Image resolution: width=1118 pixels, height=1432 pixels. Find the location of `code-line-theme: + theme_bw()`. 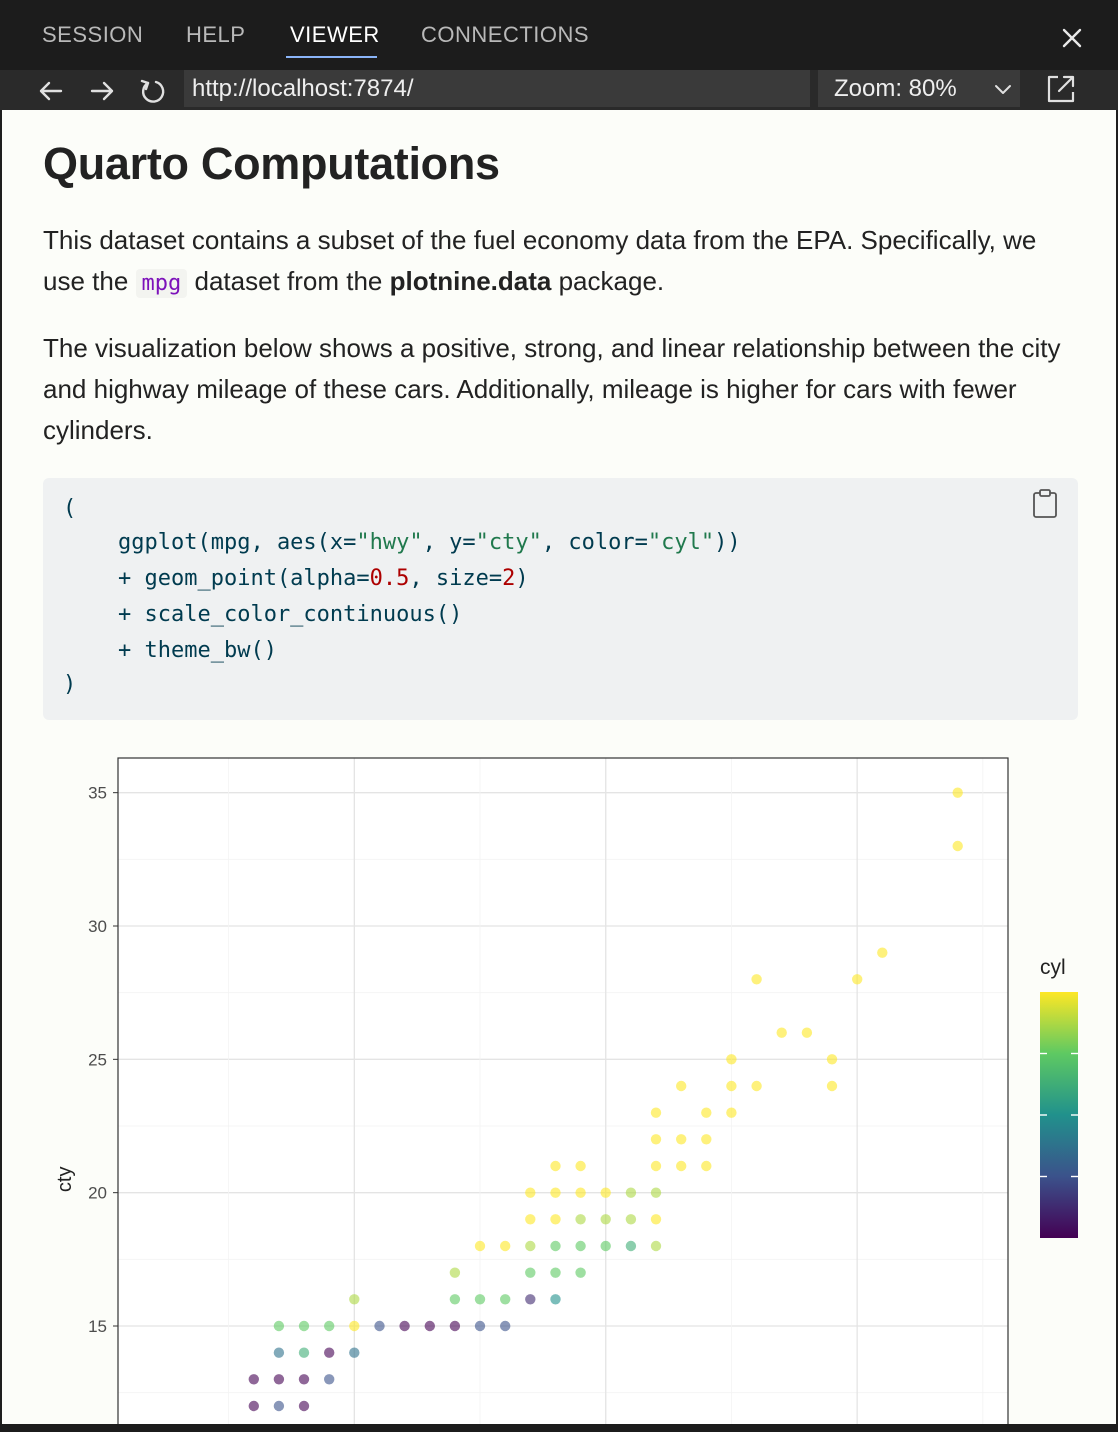

code-line-theme: + theme_bw() is located at coordinates (197, 650).